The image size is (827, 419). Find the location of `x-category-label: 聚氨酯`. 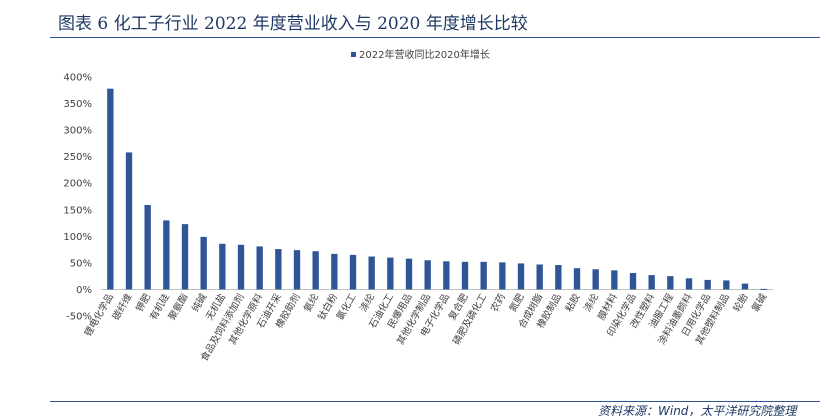

x-category-label: 聚氨酯 is located at coordinates (178, 306).